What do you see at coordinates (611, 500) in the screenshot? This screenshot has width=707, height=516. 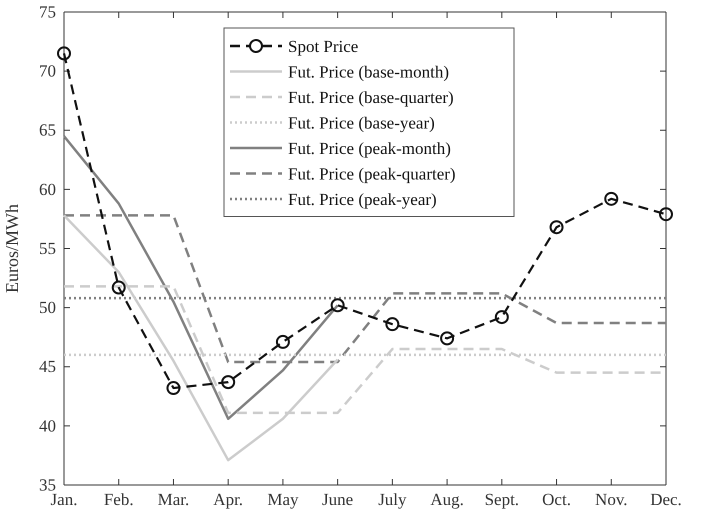 I see `x-tick-label: Nov.` at bounding box center [611, 500].